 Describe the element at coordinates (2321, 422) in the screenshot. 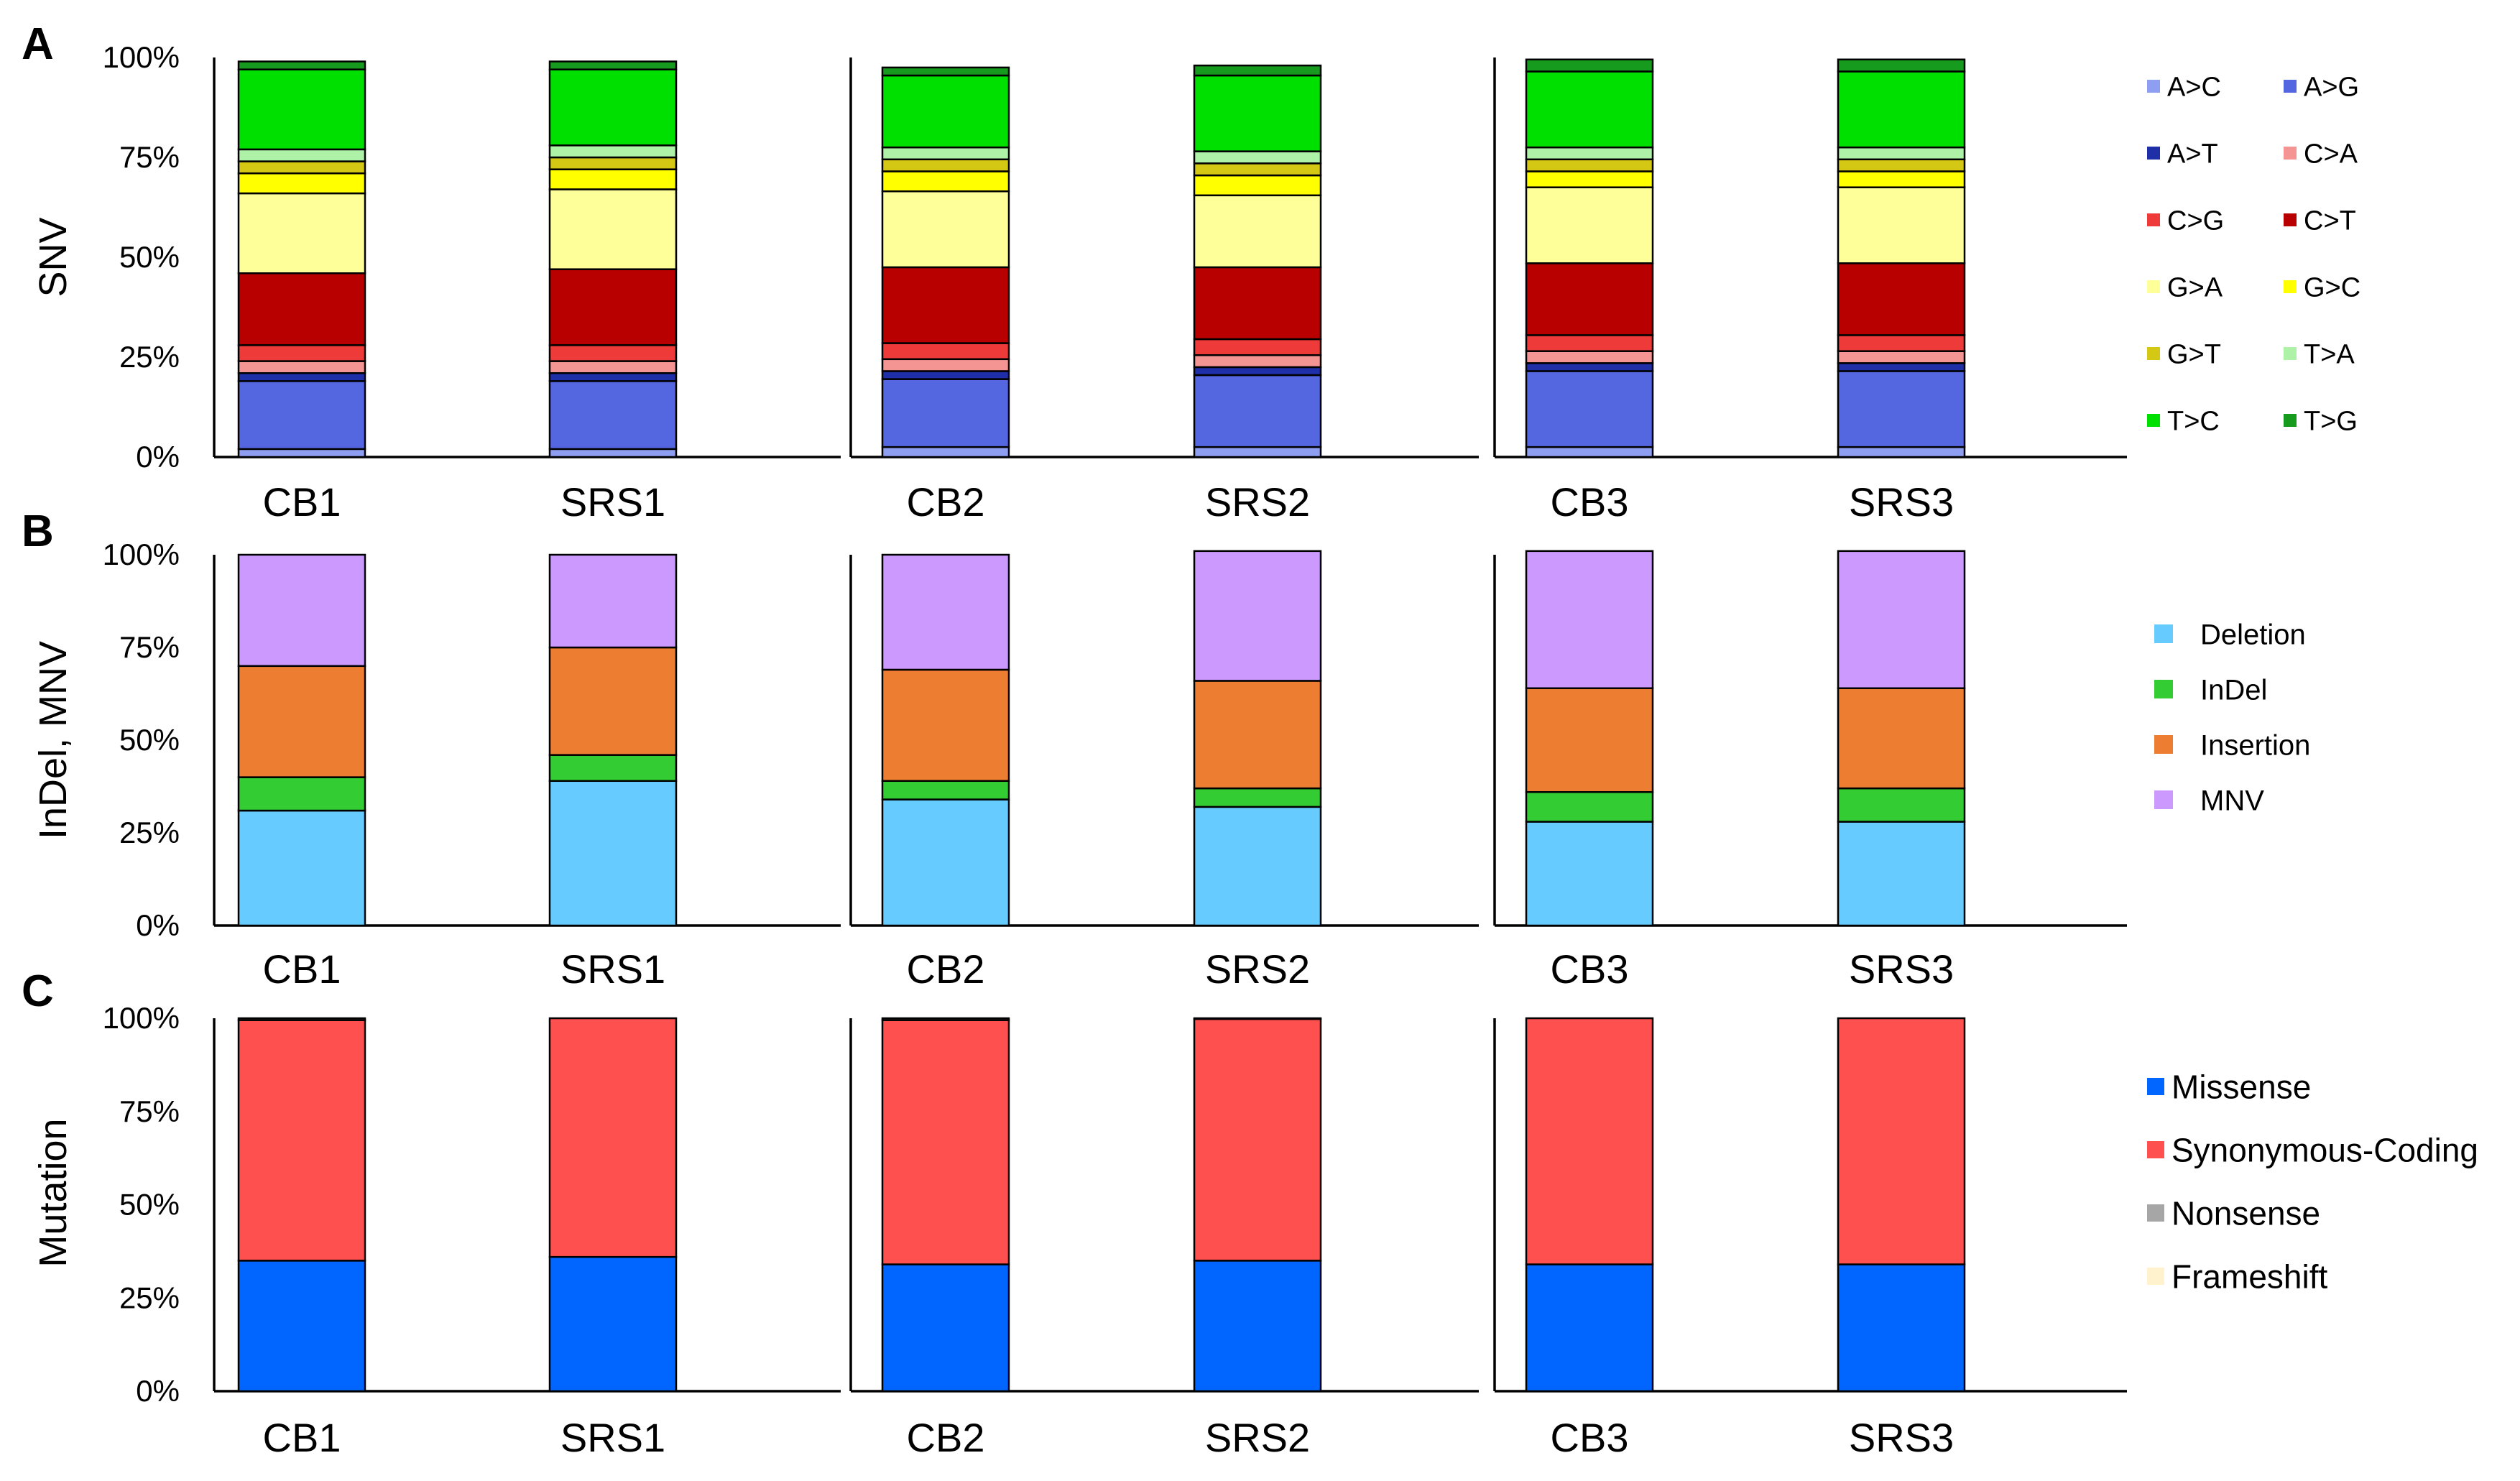

I see `legend-item: T>G` at that location.